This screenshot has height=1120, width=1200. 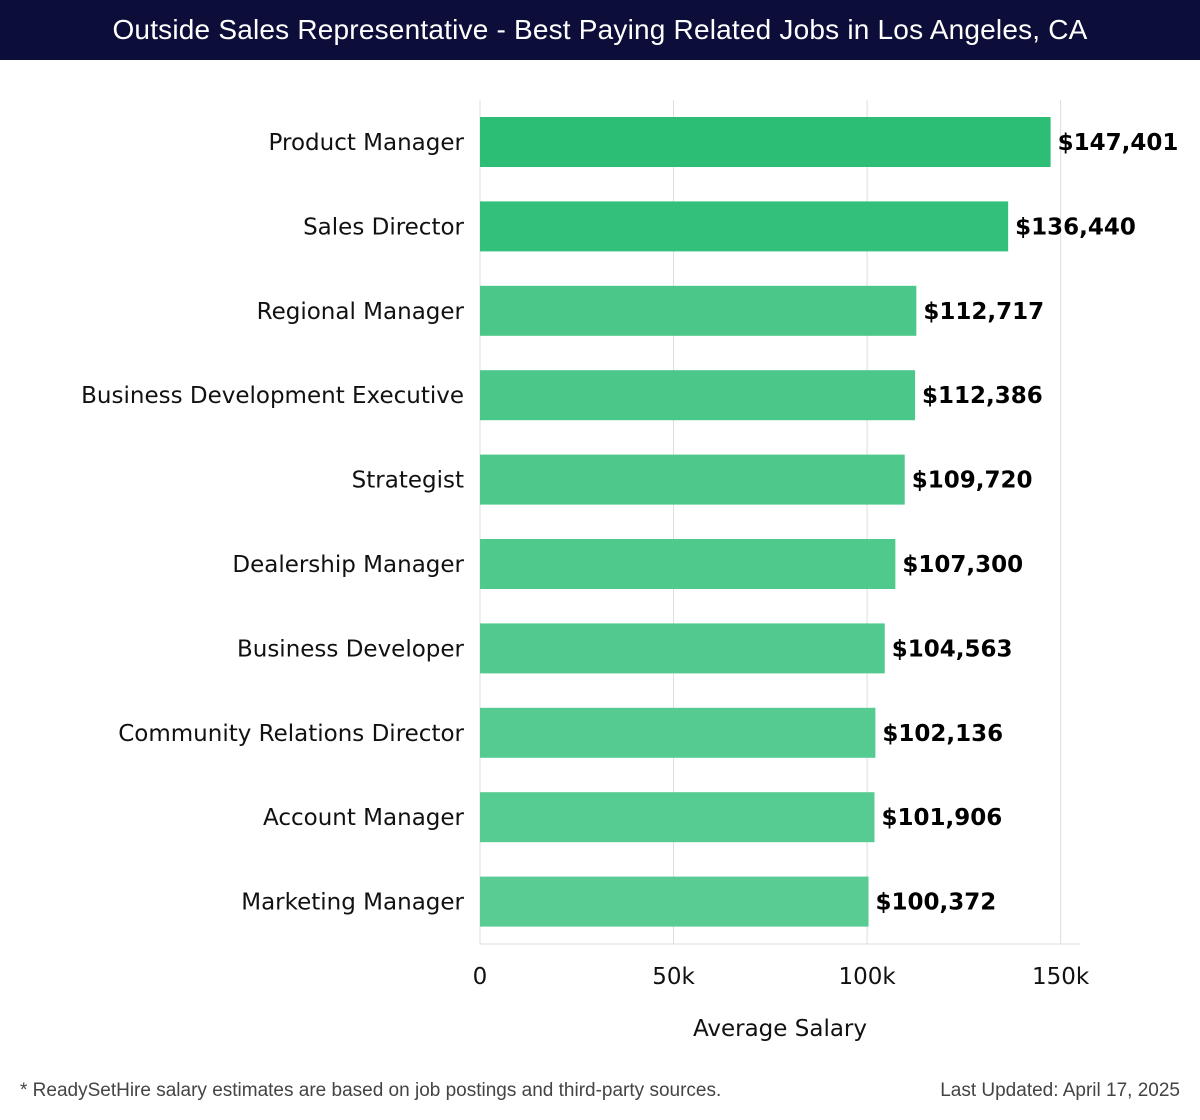 I want to click on value-label: $101,906, so click(x=941, y=818).